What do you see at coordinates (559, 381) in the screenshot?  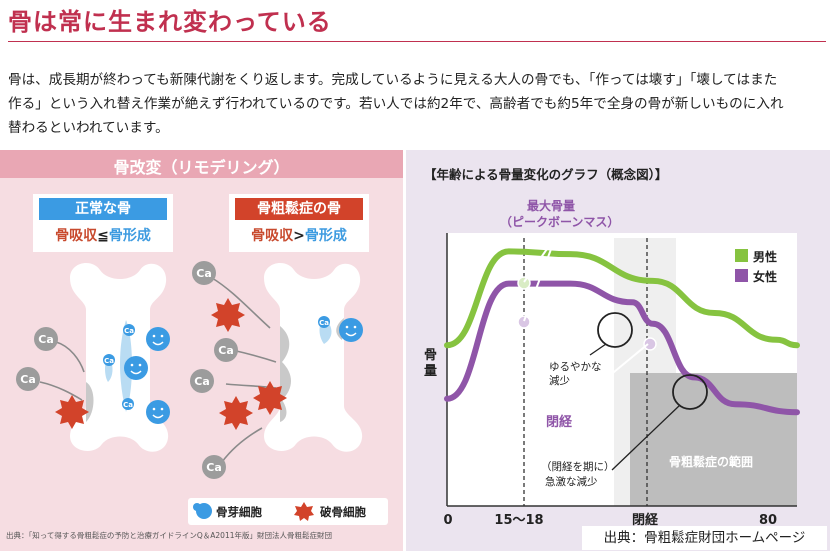 I see `gradual-decline-note-2: 減少` at bounding box center [559, 381].